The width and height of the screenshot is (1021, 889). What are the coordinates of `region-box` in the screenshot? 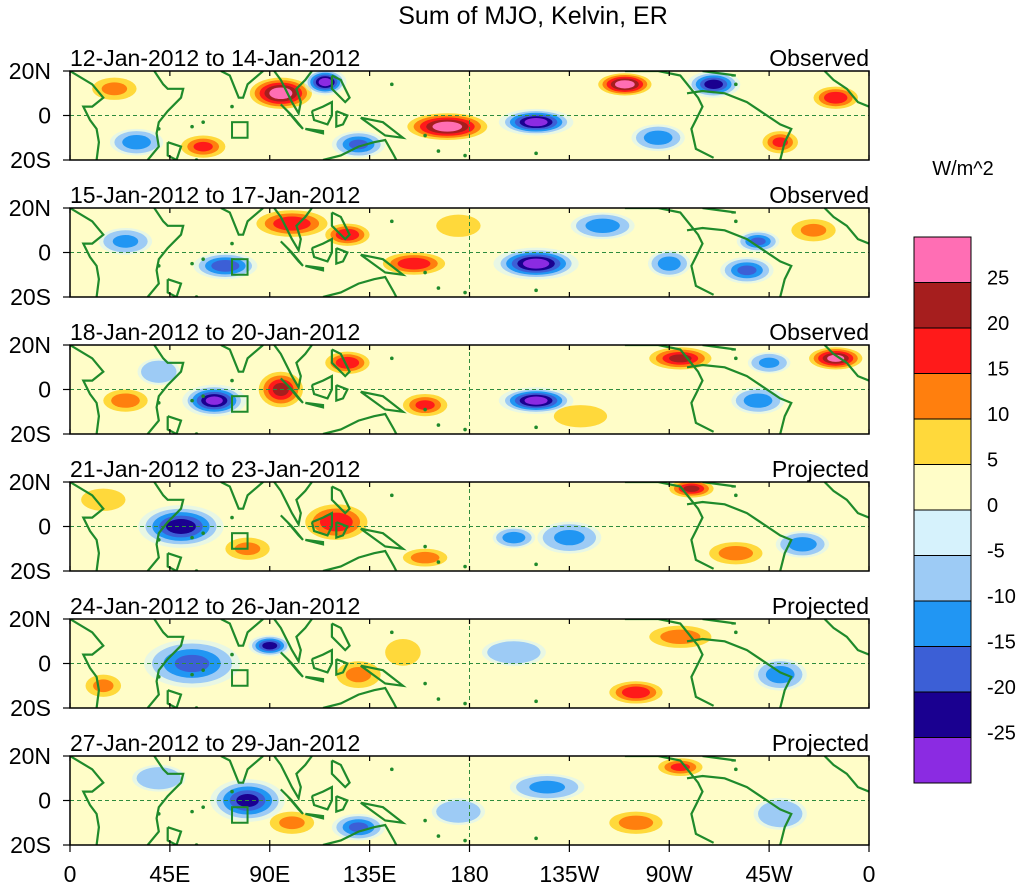 It's located at (240, 815).